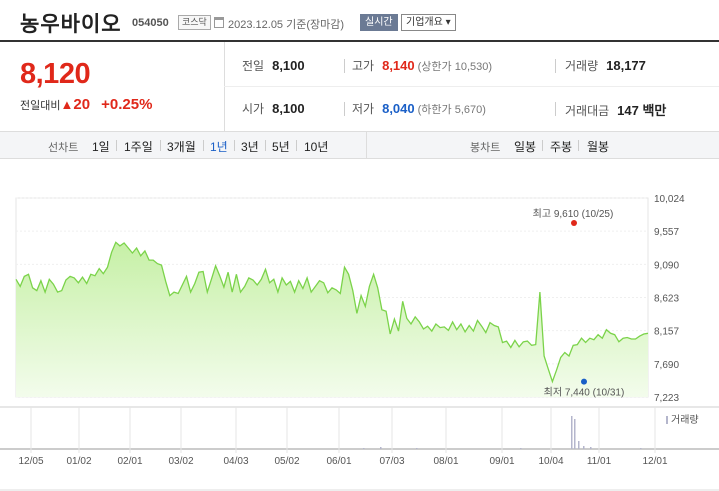 This screenshot has height=491, width=719. I want to click on base-date: 2023.12.05 기준(장마감), so click(286, 25).